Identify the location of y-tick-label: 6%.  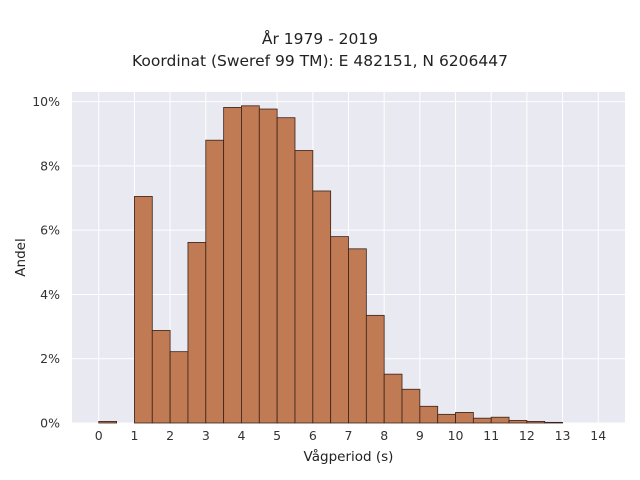
(50, 230).